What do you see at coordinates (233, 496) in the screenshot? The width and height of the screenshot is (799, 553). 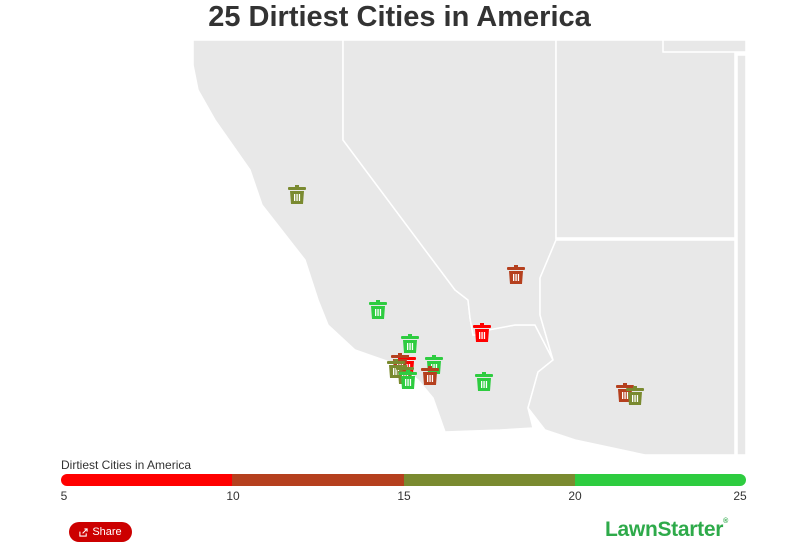 I see `legend-tick: 10` at bounding box center [233, 496].